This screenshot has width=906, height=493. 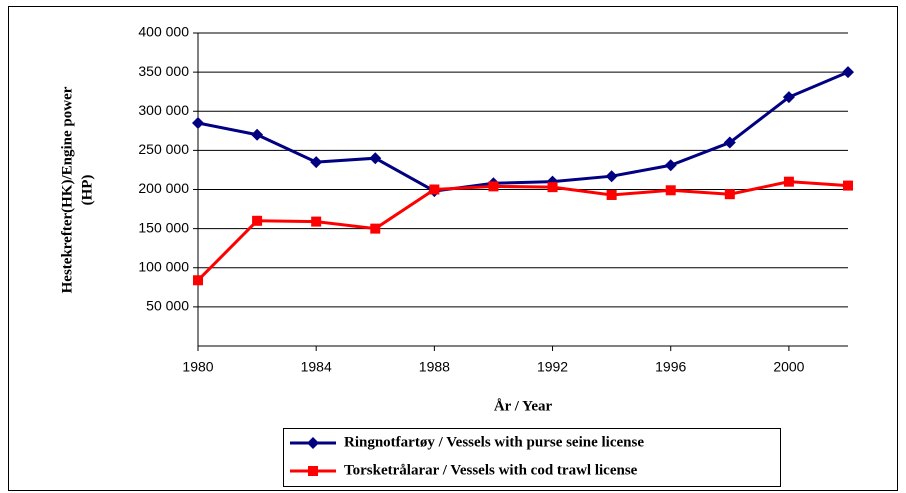 What do you see at coordinates (522, 231) in the screenshot?
I see `series-line` at bounding box center [522, 231].